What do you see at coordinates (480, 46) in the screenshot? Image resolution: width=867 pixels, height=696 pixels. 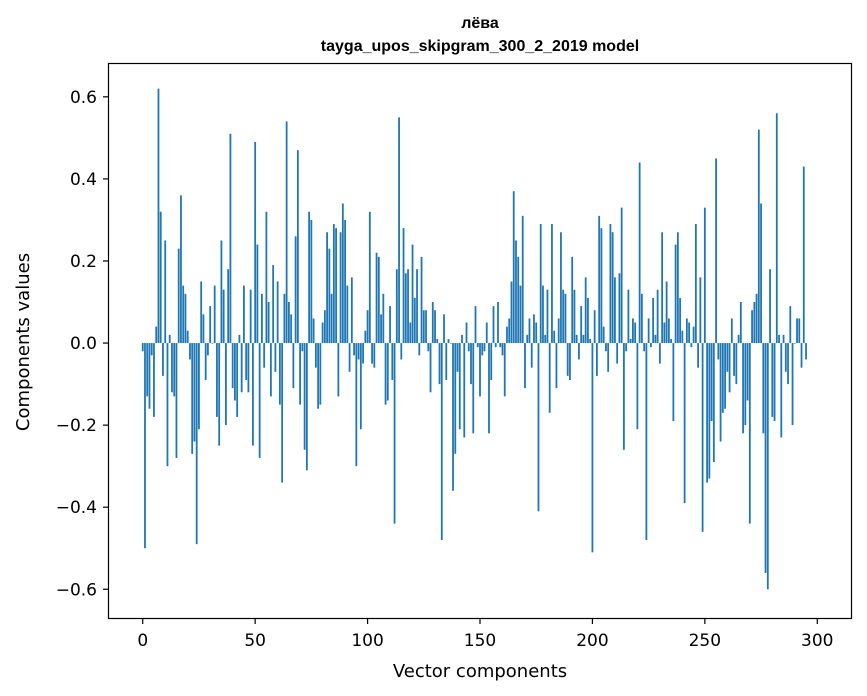 I see `chart-title-line2: tayga_upos_skipgram_300_2_2019 model` at bounding box center [480, 46].